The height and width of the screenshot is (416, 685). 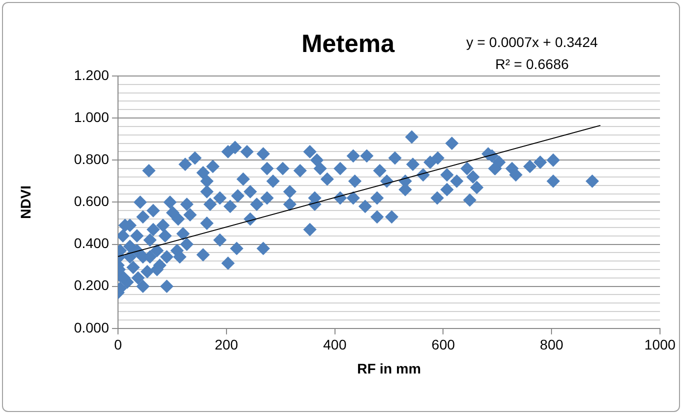 What do you see at coordinates (92, 285) in the screenshot?
I see `y-tick-label: 0.200` at bounding box center [92, 285].